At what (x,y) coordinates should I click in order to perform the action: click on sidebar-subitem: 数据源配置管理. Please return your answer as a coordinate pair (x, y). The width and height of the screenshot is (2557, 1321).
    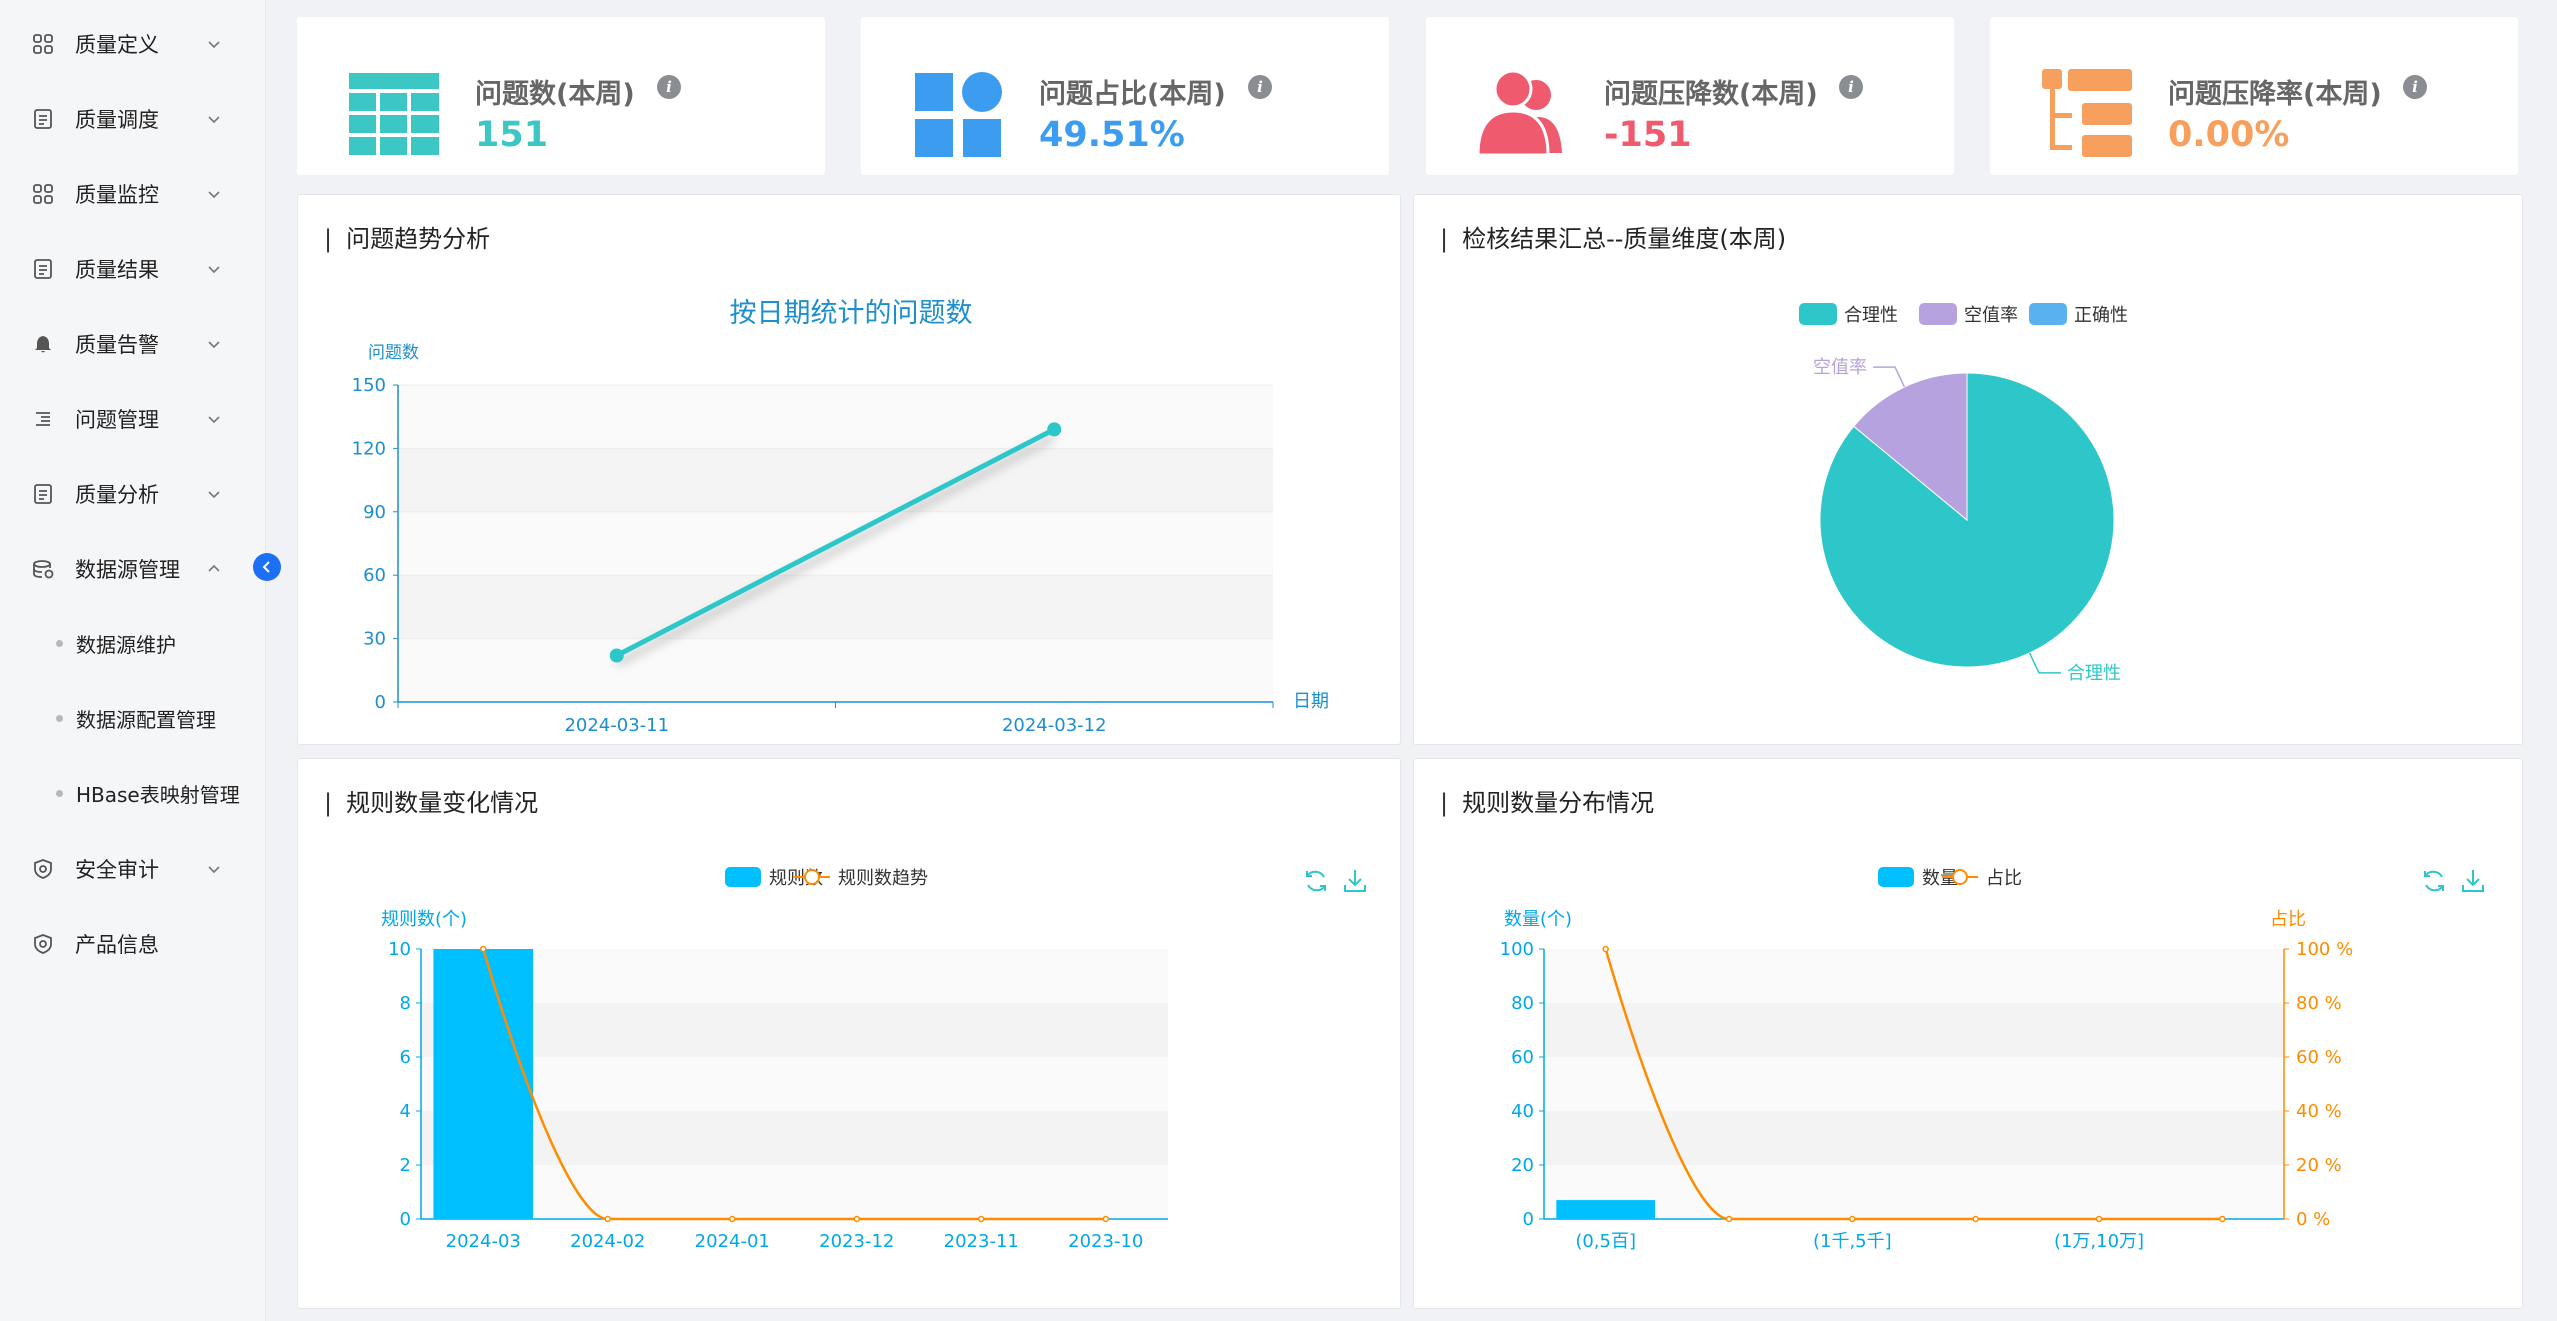
    Looking at the image, I should click on (133, 718).